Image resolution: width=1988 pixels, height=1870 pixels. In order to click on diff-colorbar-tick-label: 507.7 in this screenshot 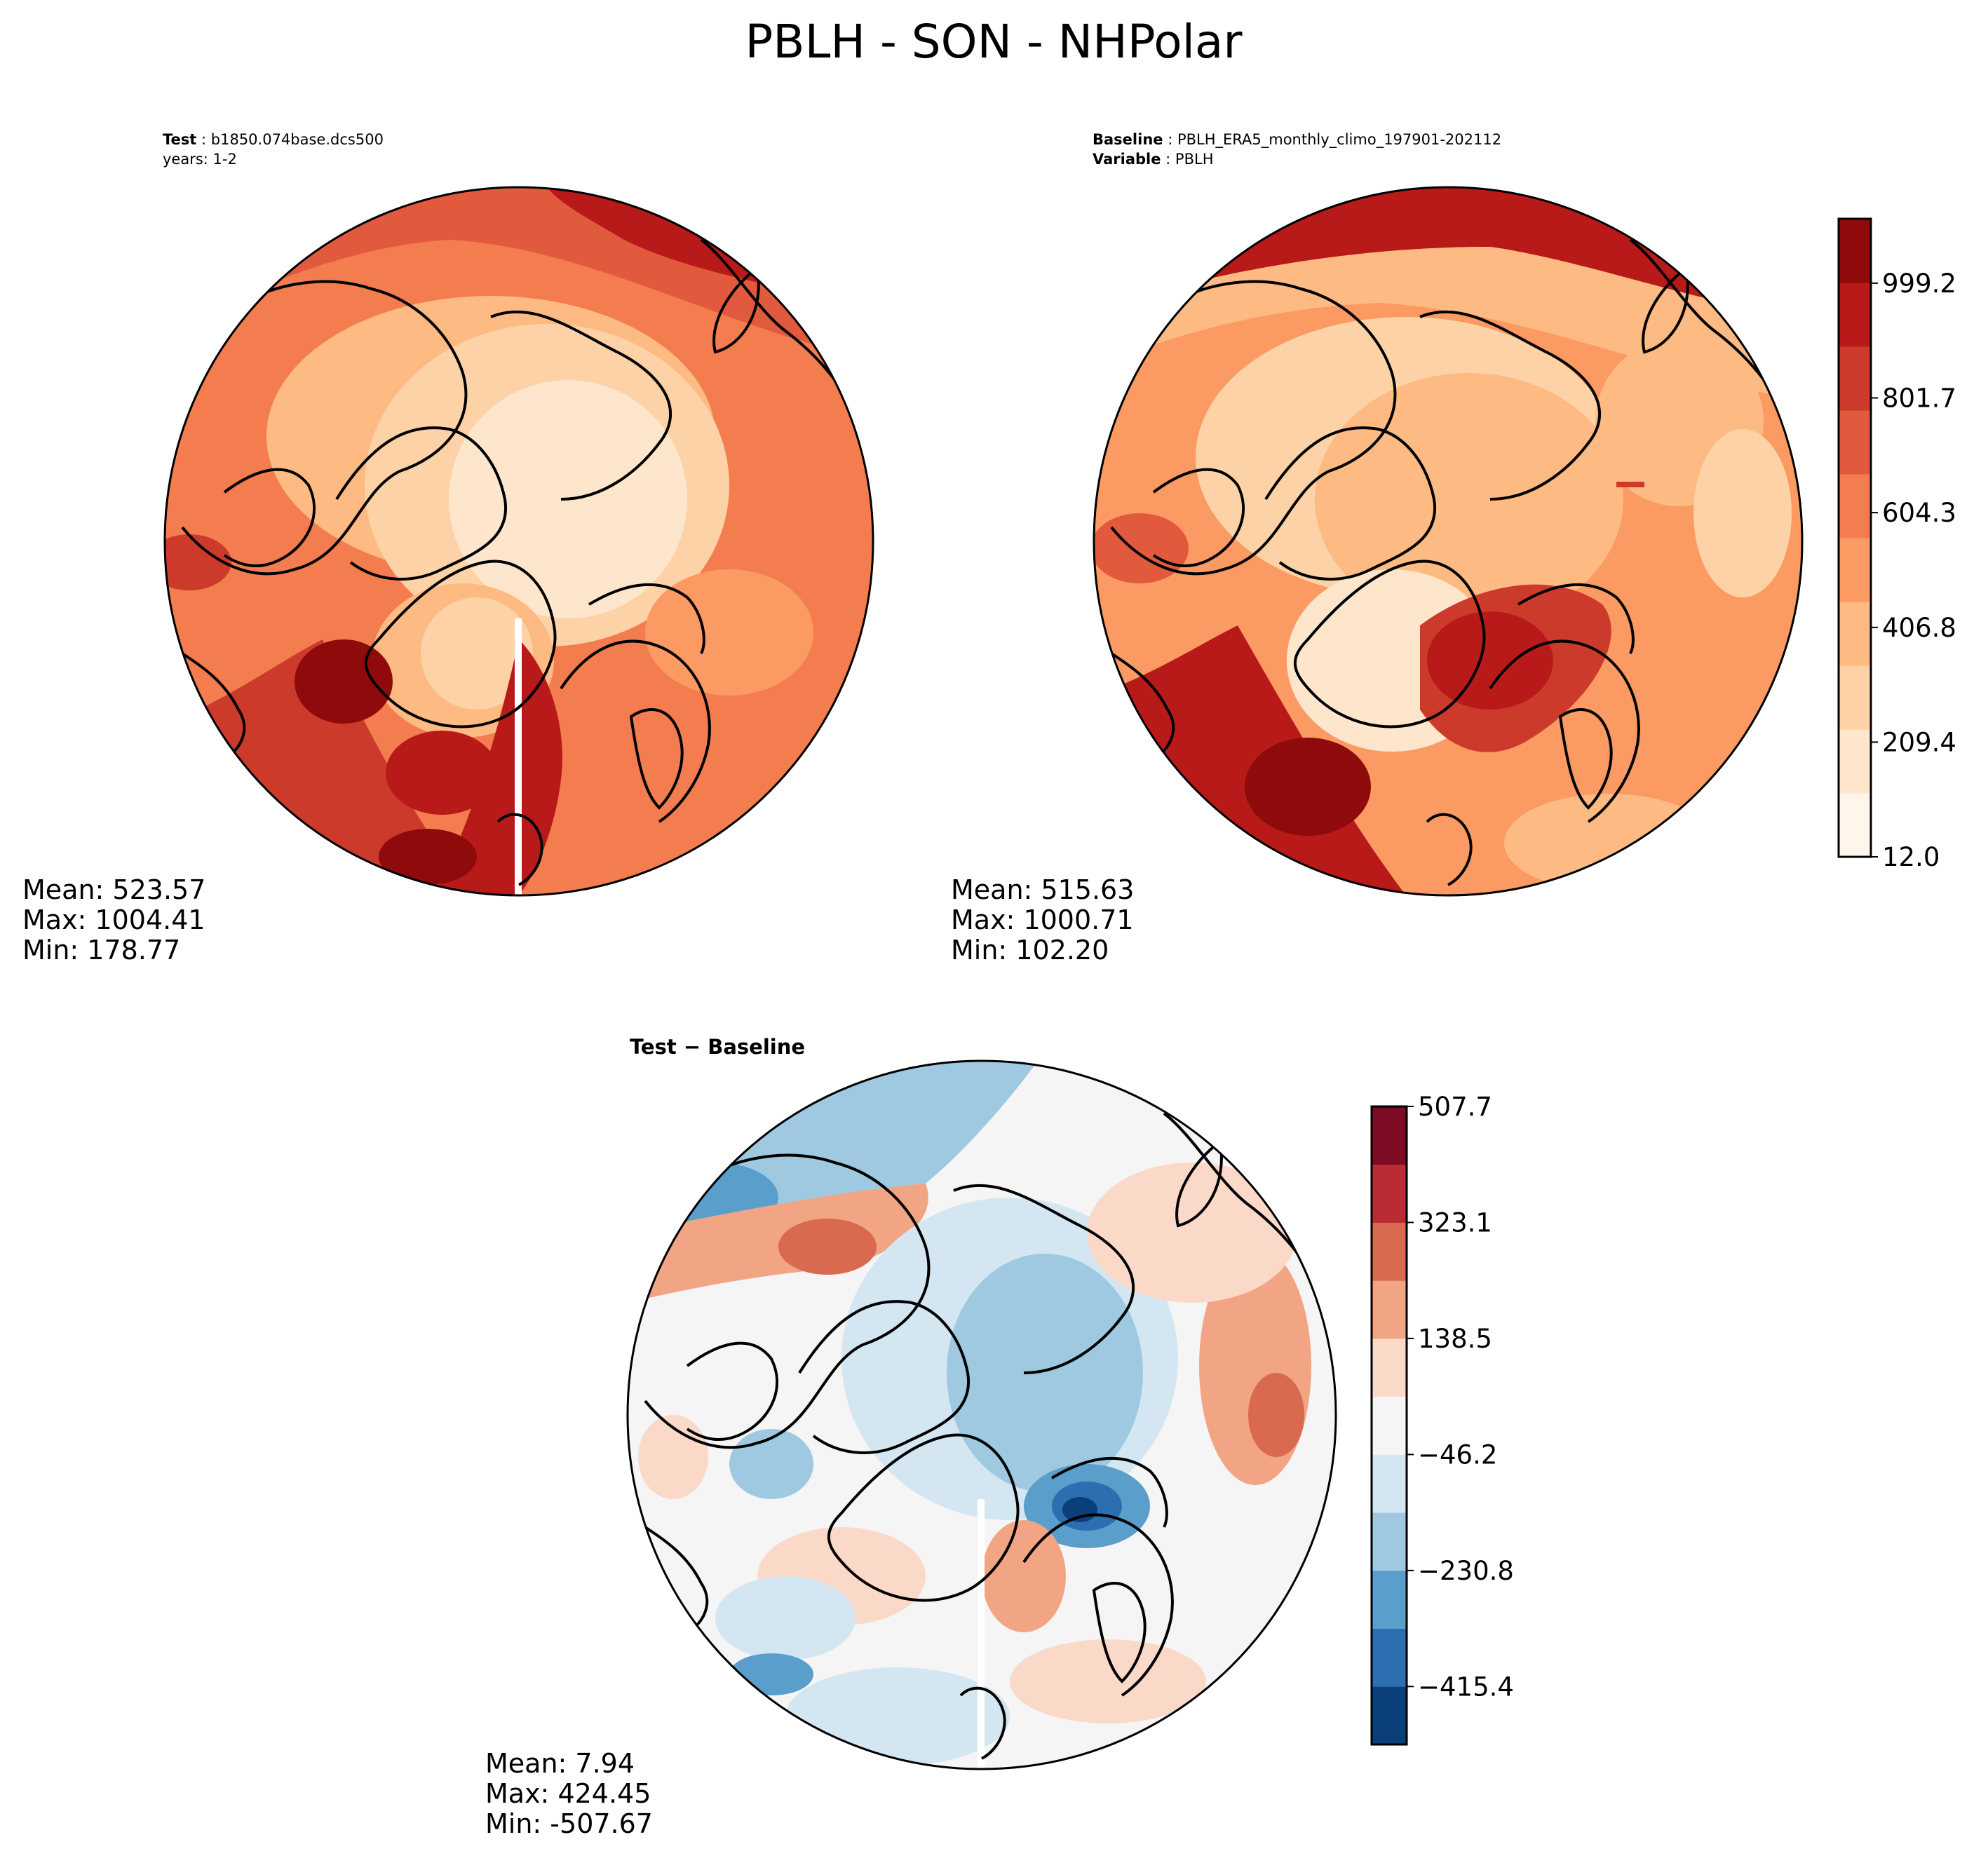, I will do `click(1455, 1107)`.